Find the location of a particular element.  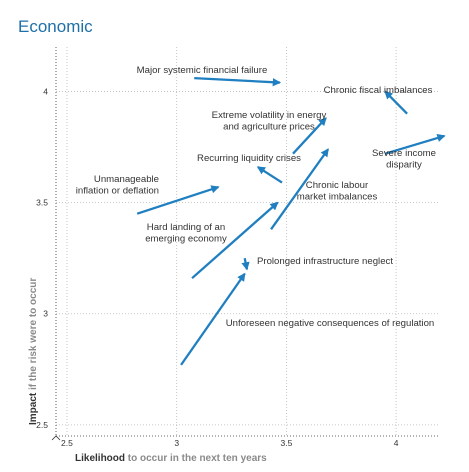

risk-label: Recurring liquidity crises is located at coordinates (249, 158).